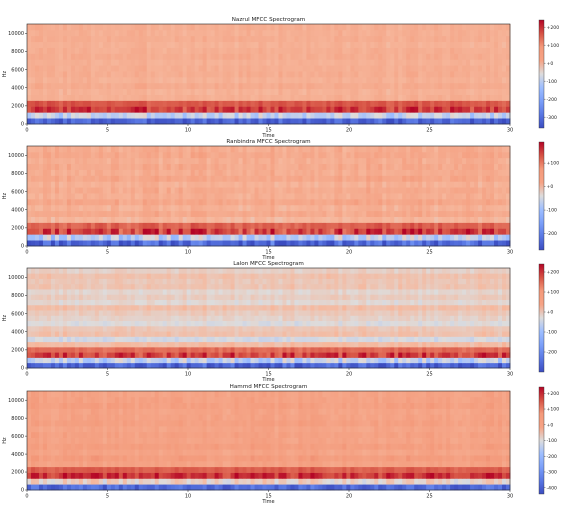 The image size is (567, 511). What do you see at coordinates (26, 131) in the screenshot?
I see `x-tick-label: 0` at bounding box center [26, 131].